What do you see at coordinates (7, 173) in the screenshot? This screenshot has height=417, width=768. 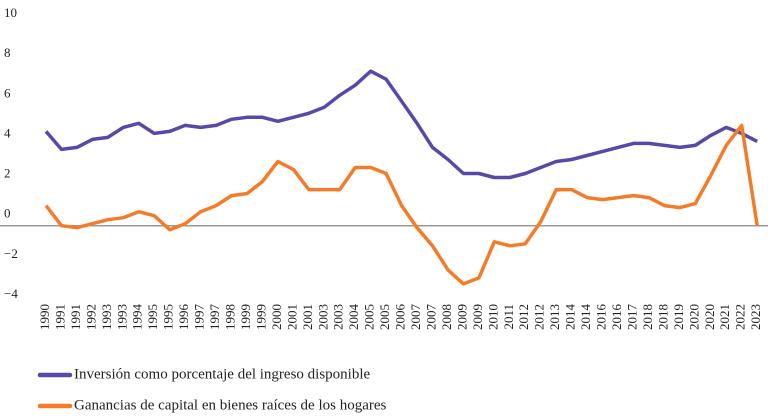 I see `y-tick-label: 2` at bounding box center [7, 173].